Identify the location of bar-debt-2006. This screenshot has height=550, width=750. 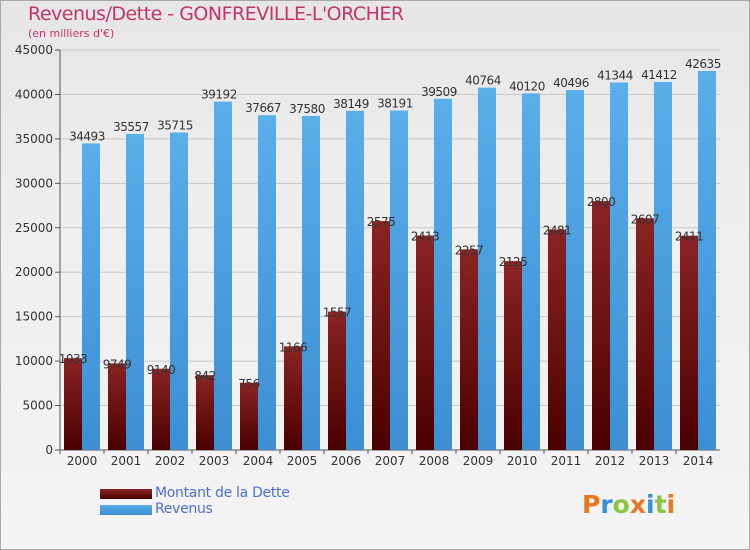
(337, 380).